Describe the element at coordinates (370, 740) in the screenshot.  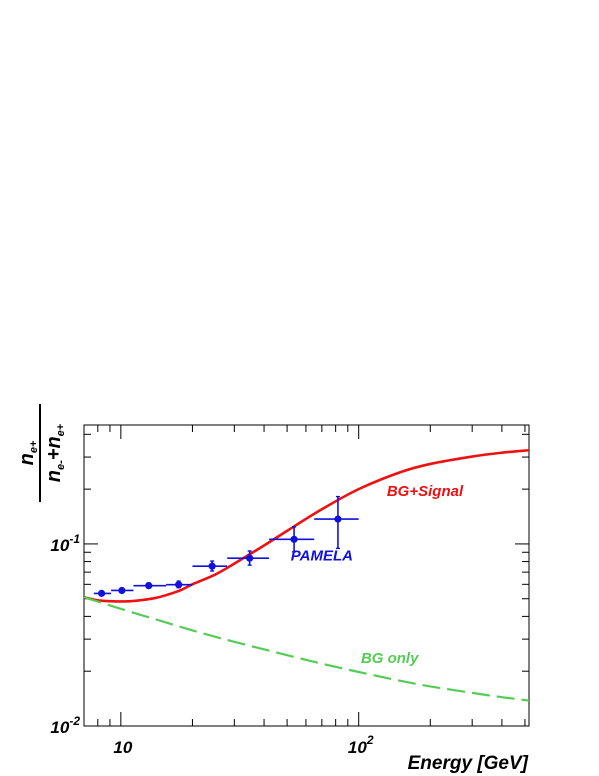
I see `x-tick-exponent: 2` at that location.